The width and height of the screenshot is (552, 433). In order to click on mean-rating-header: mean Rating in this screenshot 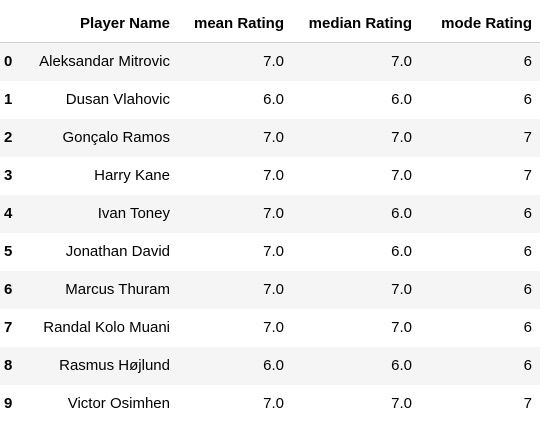, I will do `click(235, 23)`.